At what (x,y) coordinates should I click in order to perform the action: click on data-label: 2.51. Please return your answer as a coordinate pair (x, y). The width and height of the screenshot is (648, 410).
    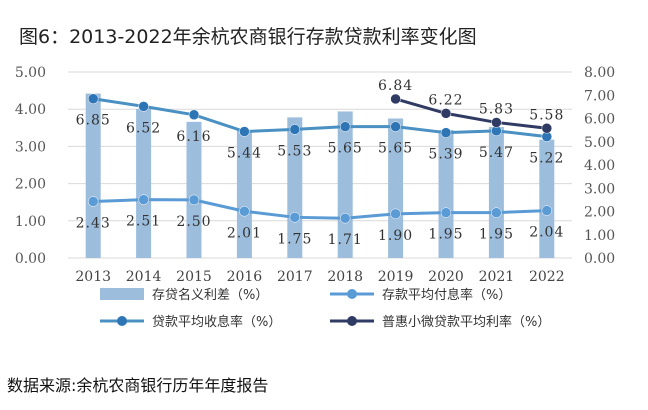
    Looking at the image, I should click on (143, 222).